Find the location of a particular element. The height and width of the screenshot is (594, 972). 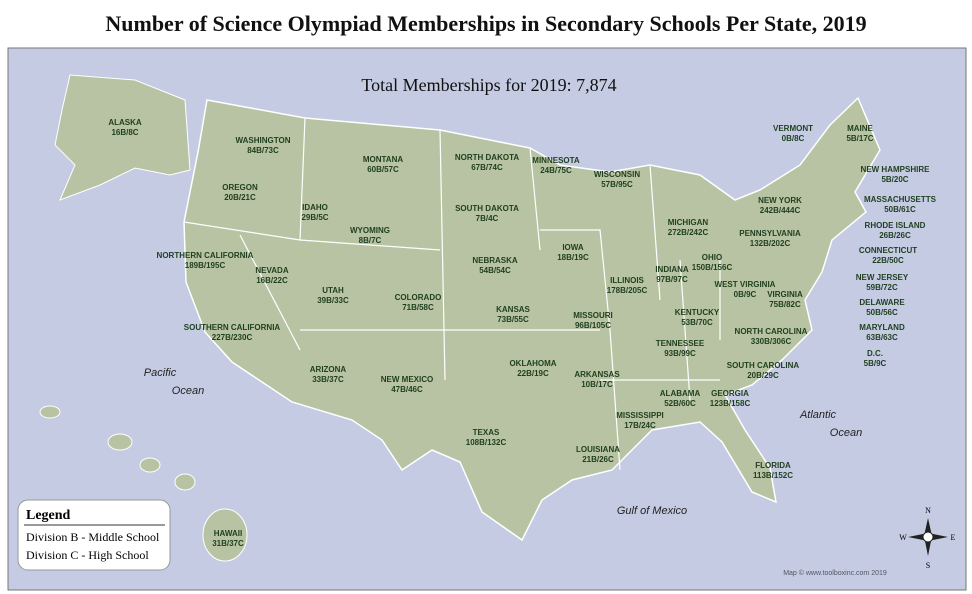

state-name: TEXAS is located at coordinates (486, 432).